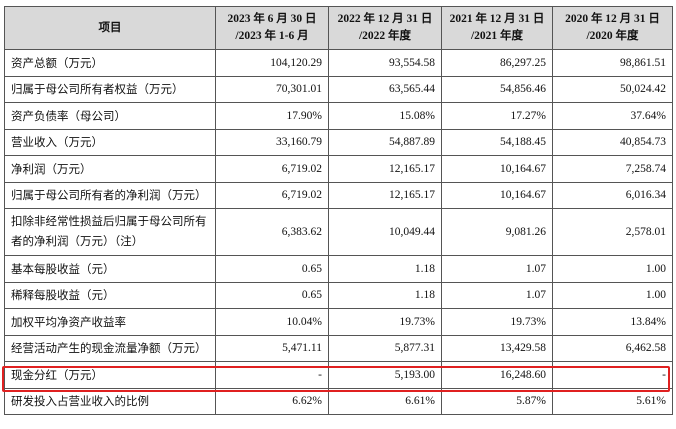 This screenshot has width=676, height=429. I want to click on header-line2: /2021 年度, so click(497, 36).